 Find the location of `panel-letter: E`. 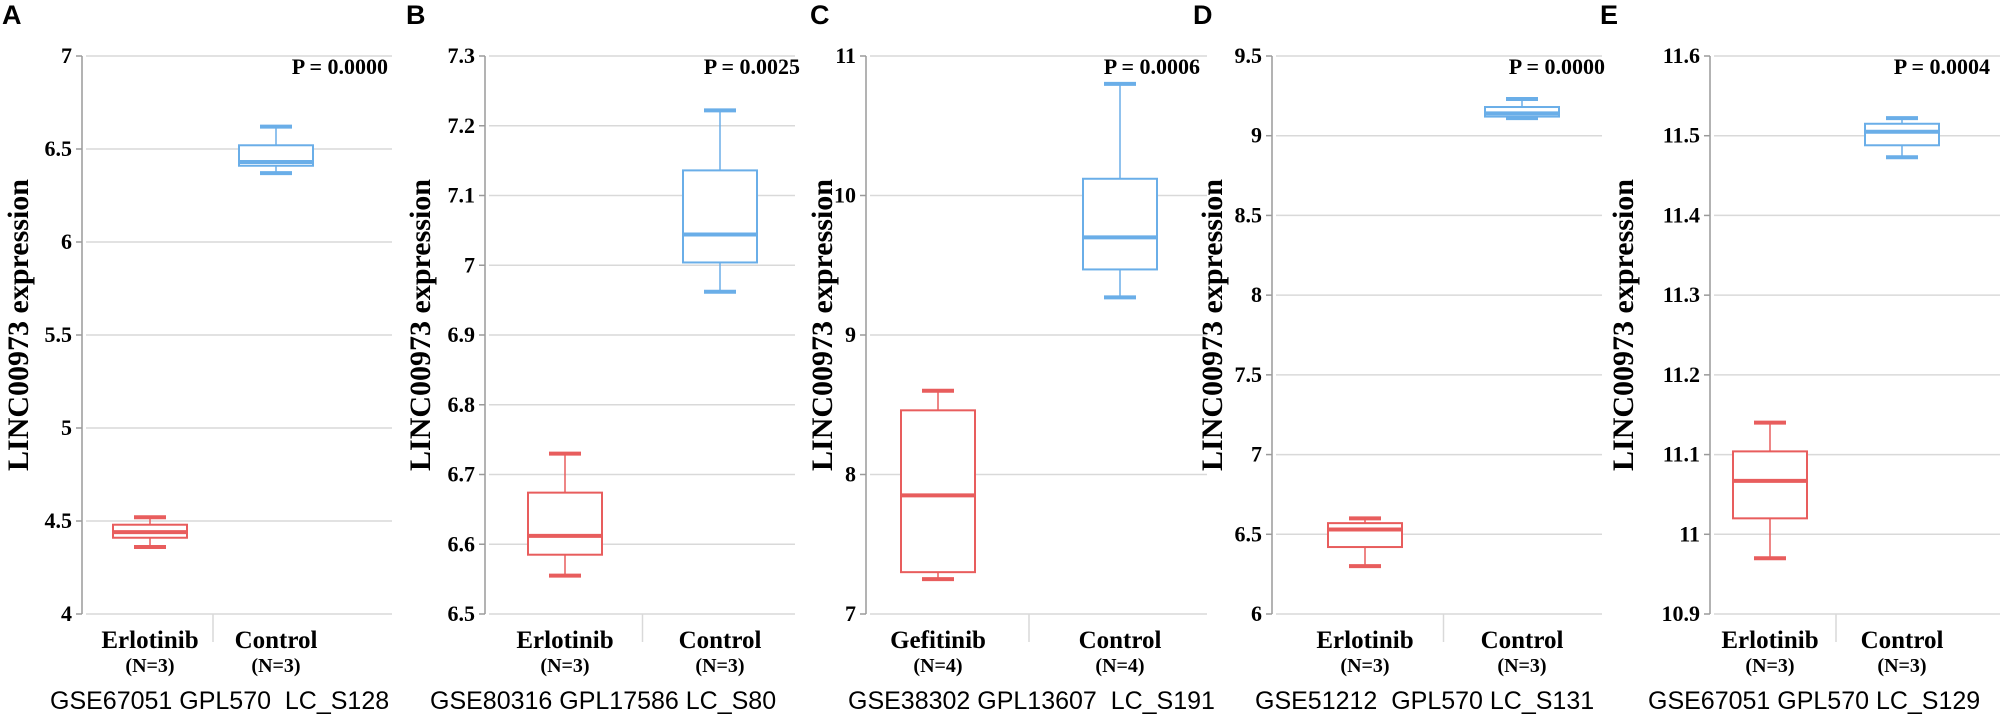

panel-letter: E is located at coordinates (1609, 15).